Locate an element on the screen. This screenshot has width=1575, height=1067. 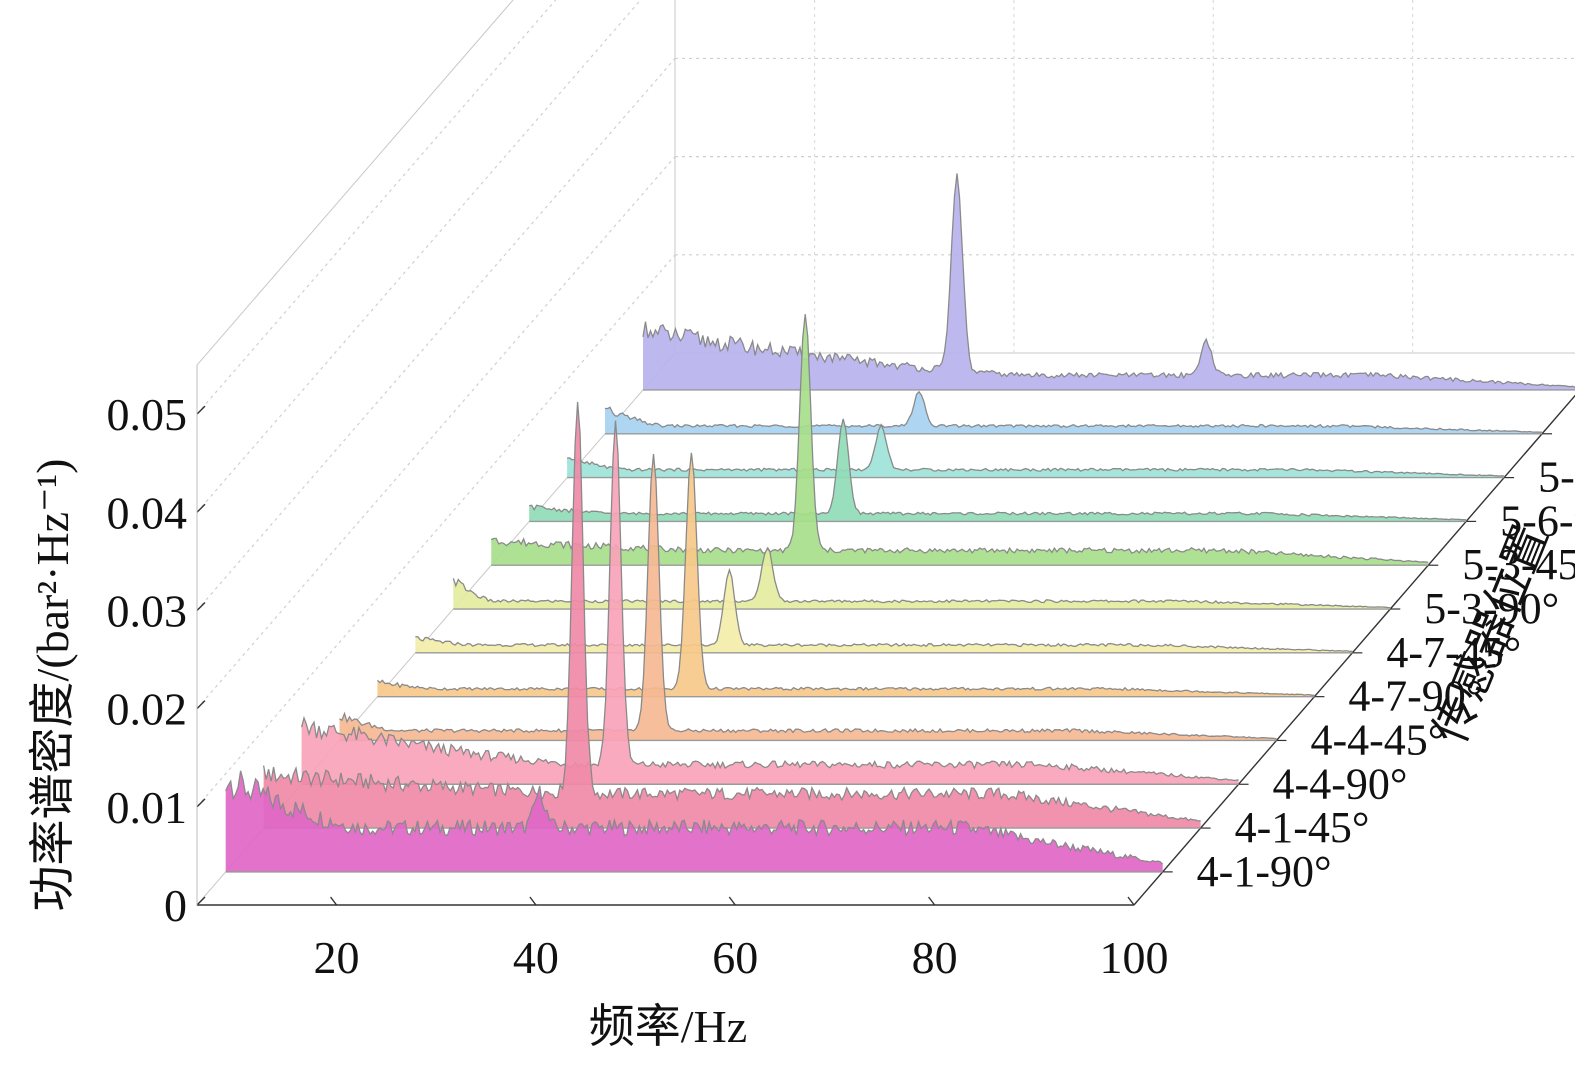
series-category-label: 4-7-90° is located at coordinates (1415, 696).